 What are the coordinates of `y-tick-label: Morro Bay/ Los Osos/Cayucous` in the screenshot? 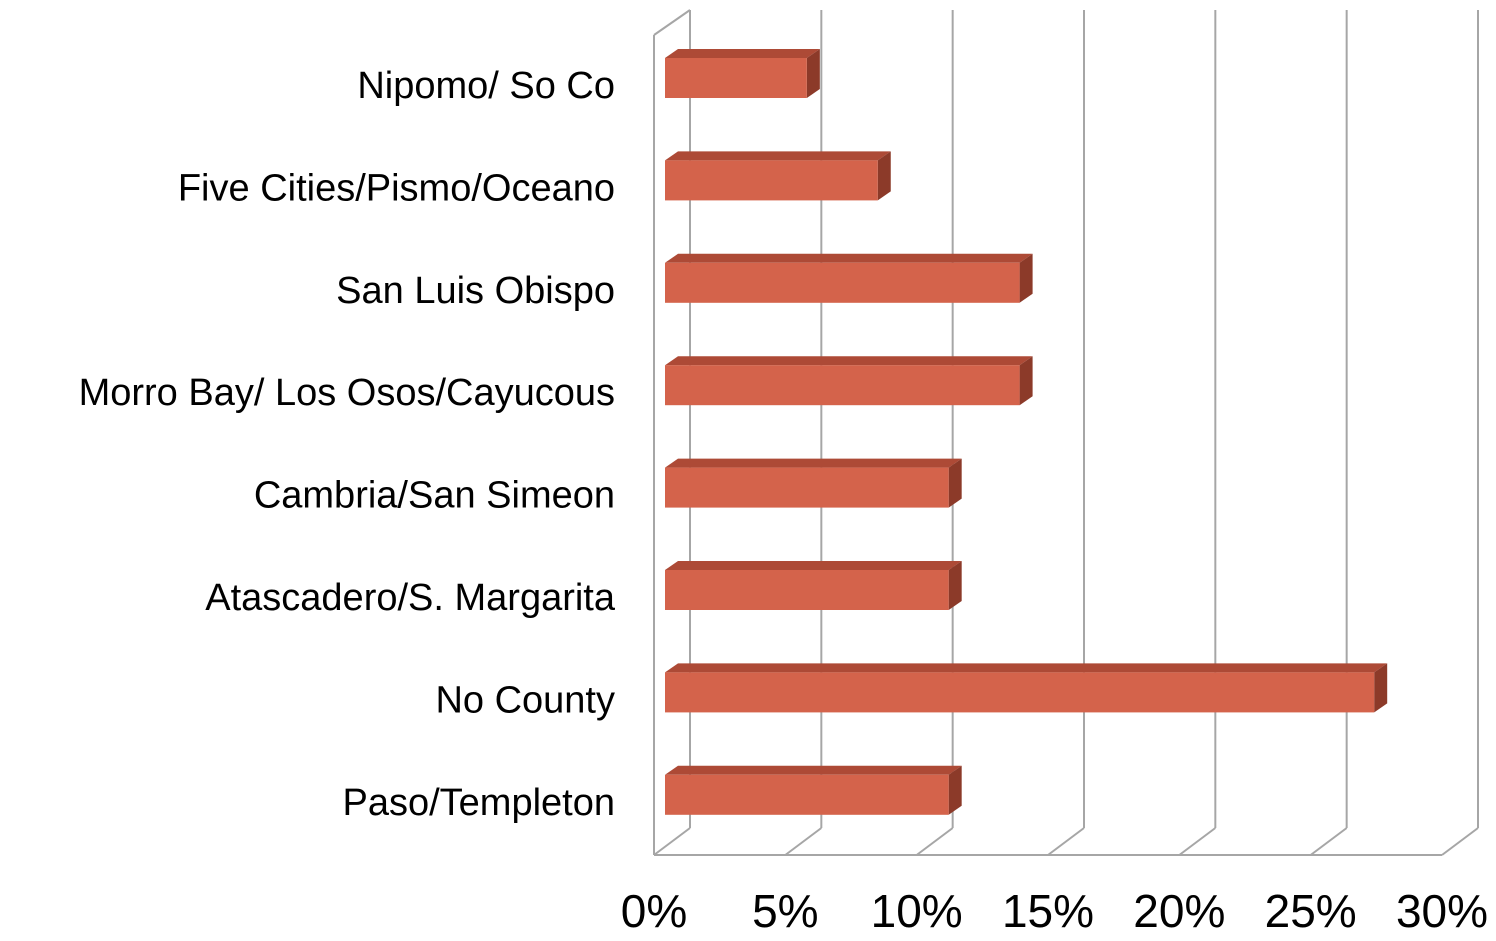 It's located at (347, 393).